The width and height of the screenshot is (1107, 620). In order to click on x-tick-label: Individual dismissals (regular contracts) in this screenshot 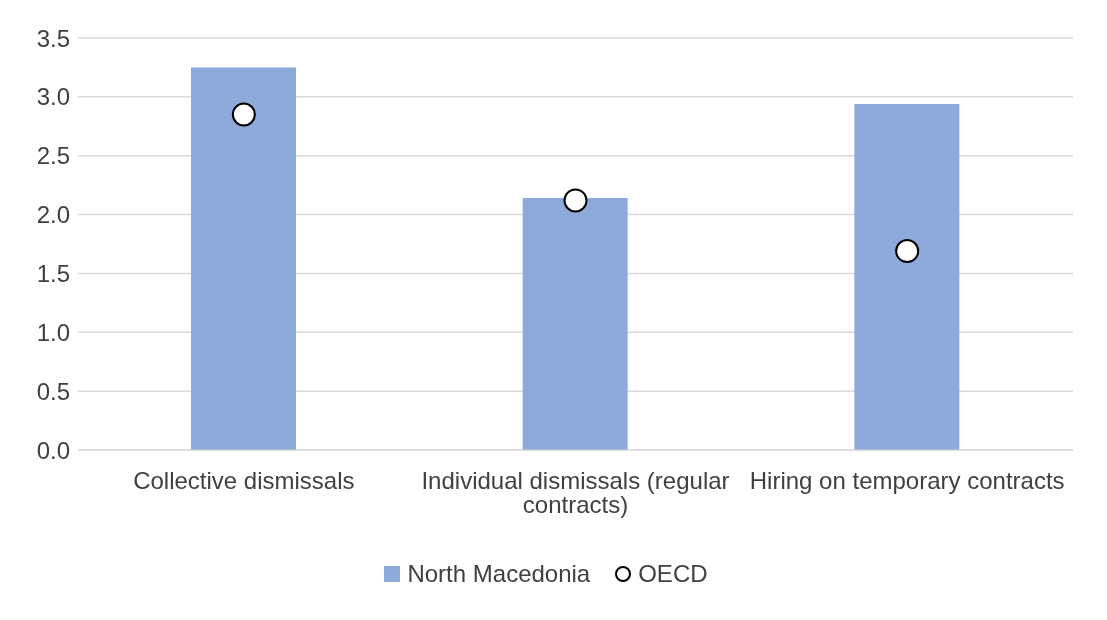, I will do `click(575, 493)`.